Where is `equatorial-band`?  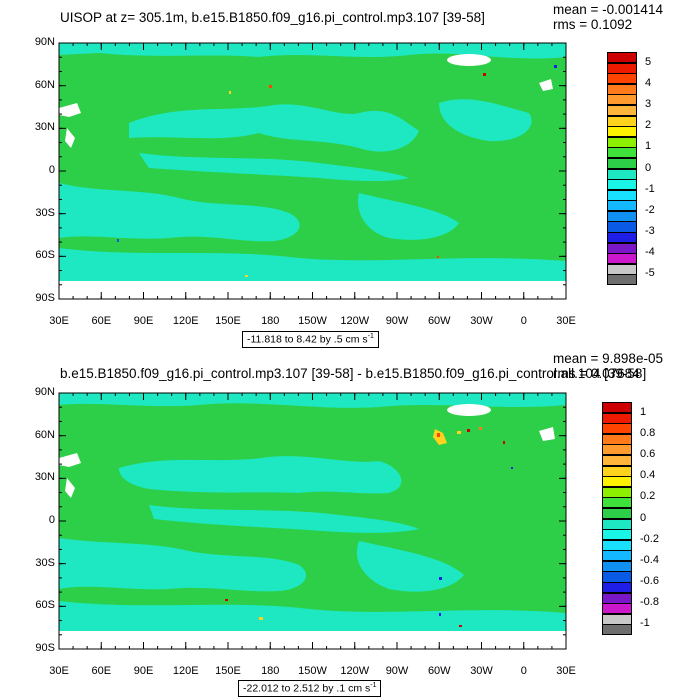 equatorial-band is located at coordinates (274, 167).